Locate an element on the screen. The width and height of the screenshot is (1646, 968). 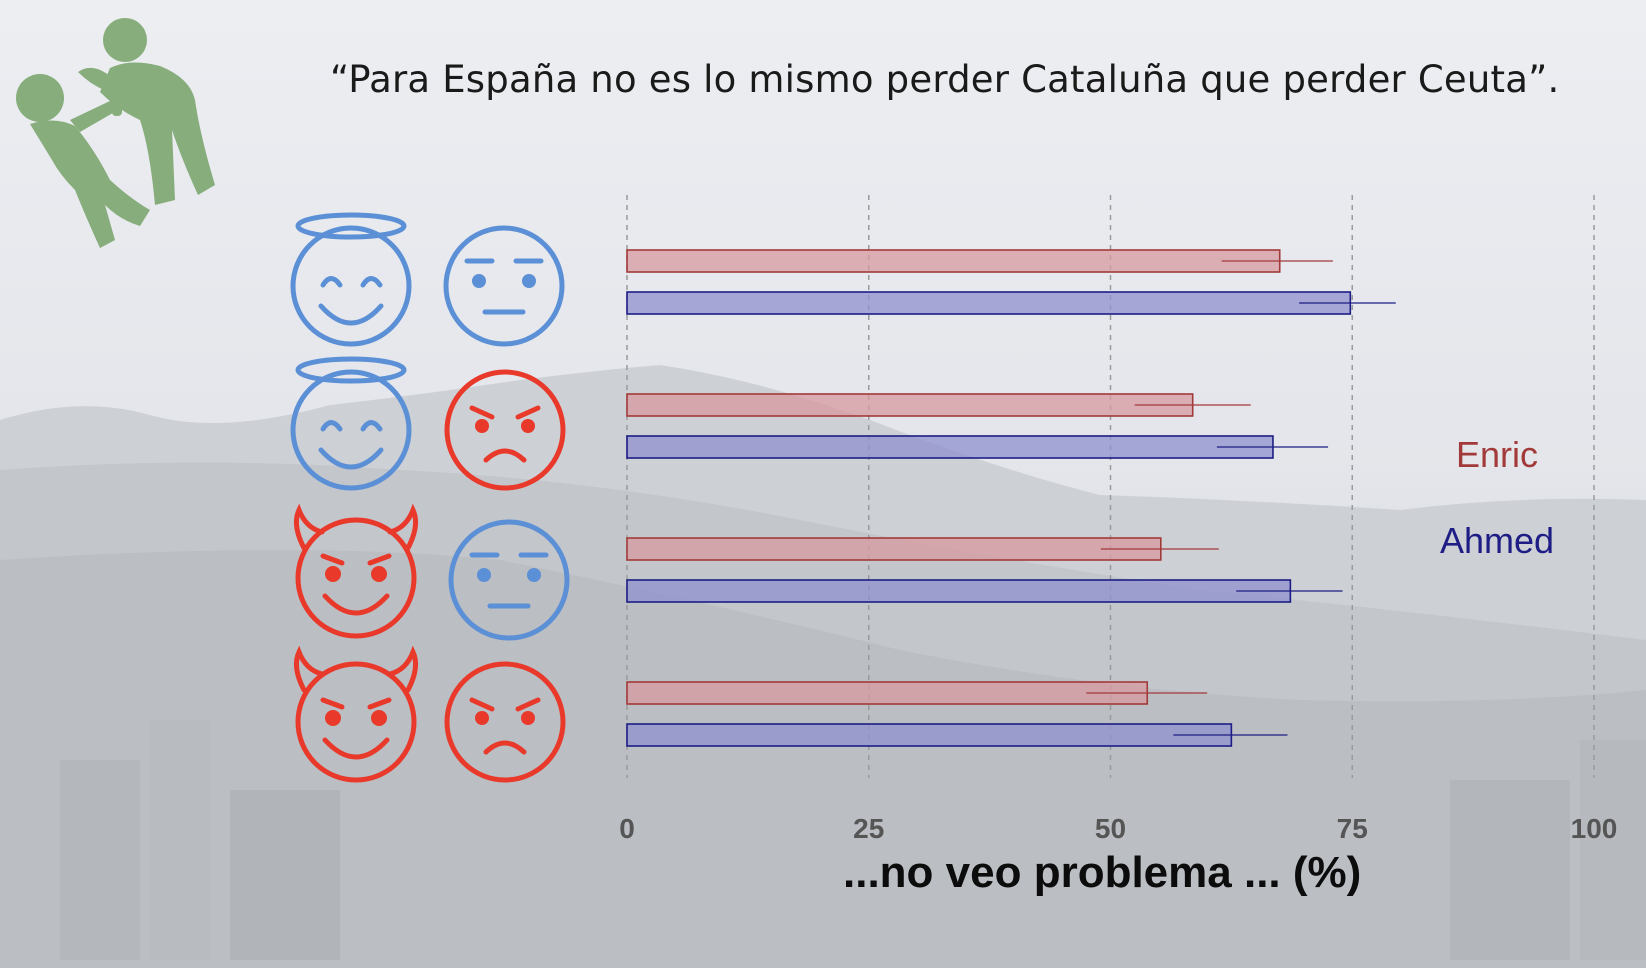
x-tick-label: 100 is located at coordinates (1594, 828).